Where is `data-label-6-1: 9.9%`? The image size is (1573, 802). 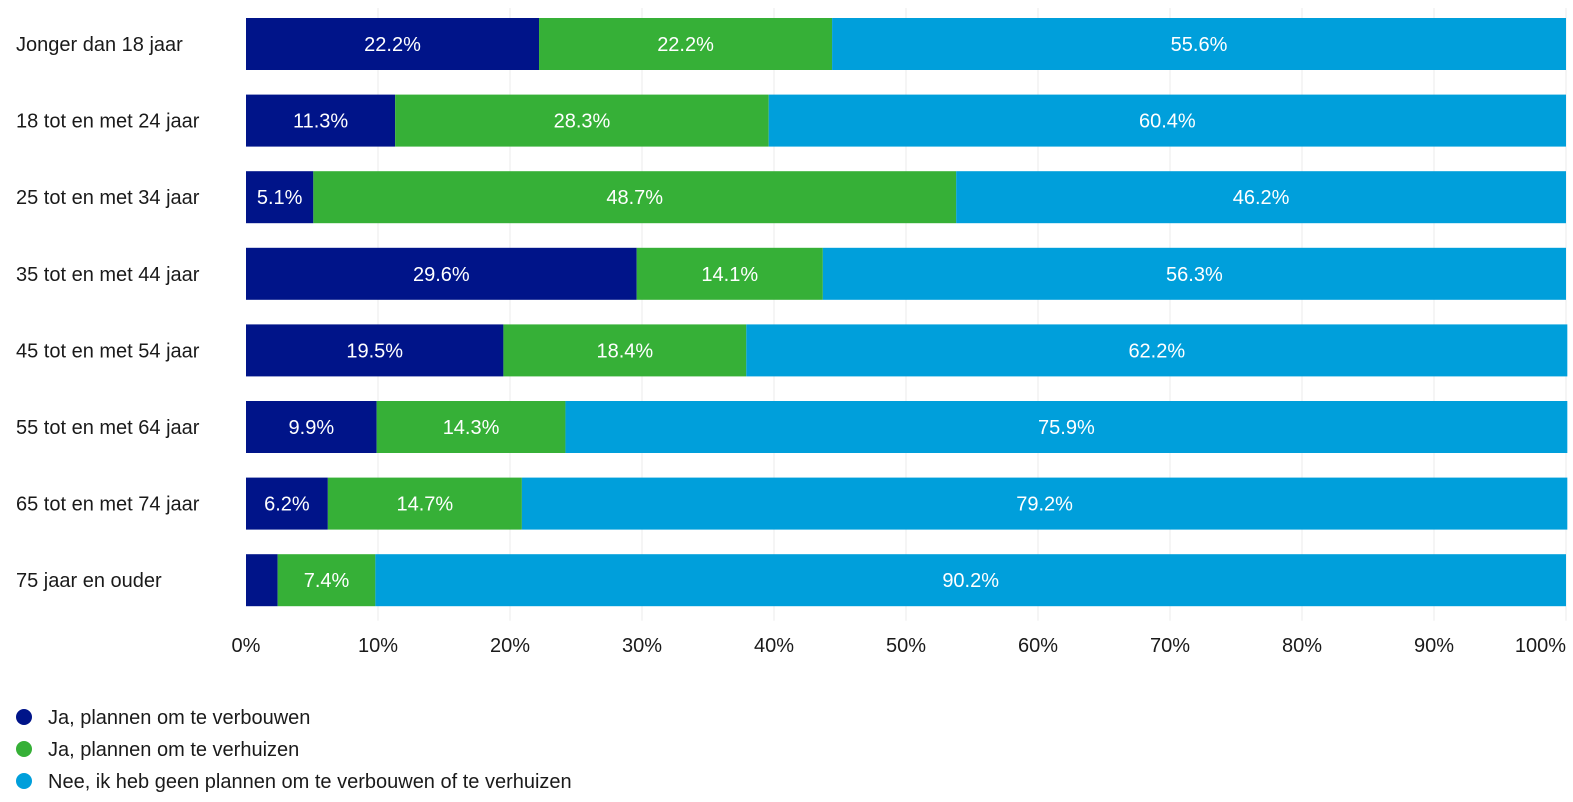 data-label-6-1: 9.9% is located at coordinates (312, 428).